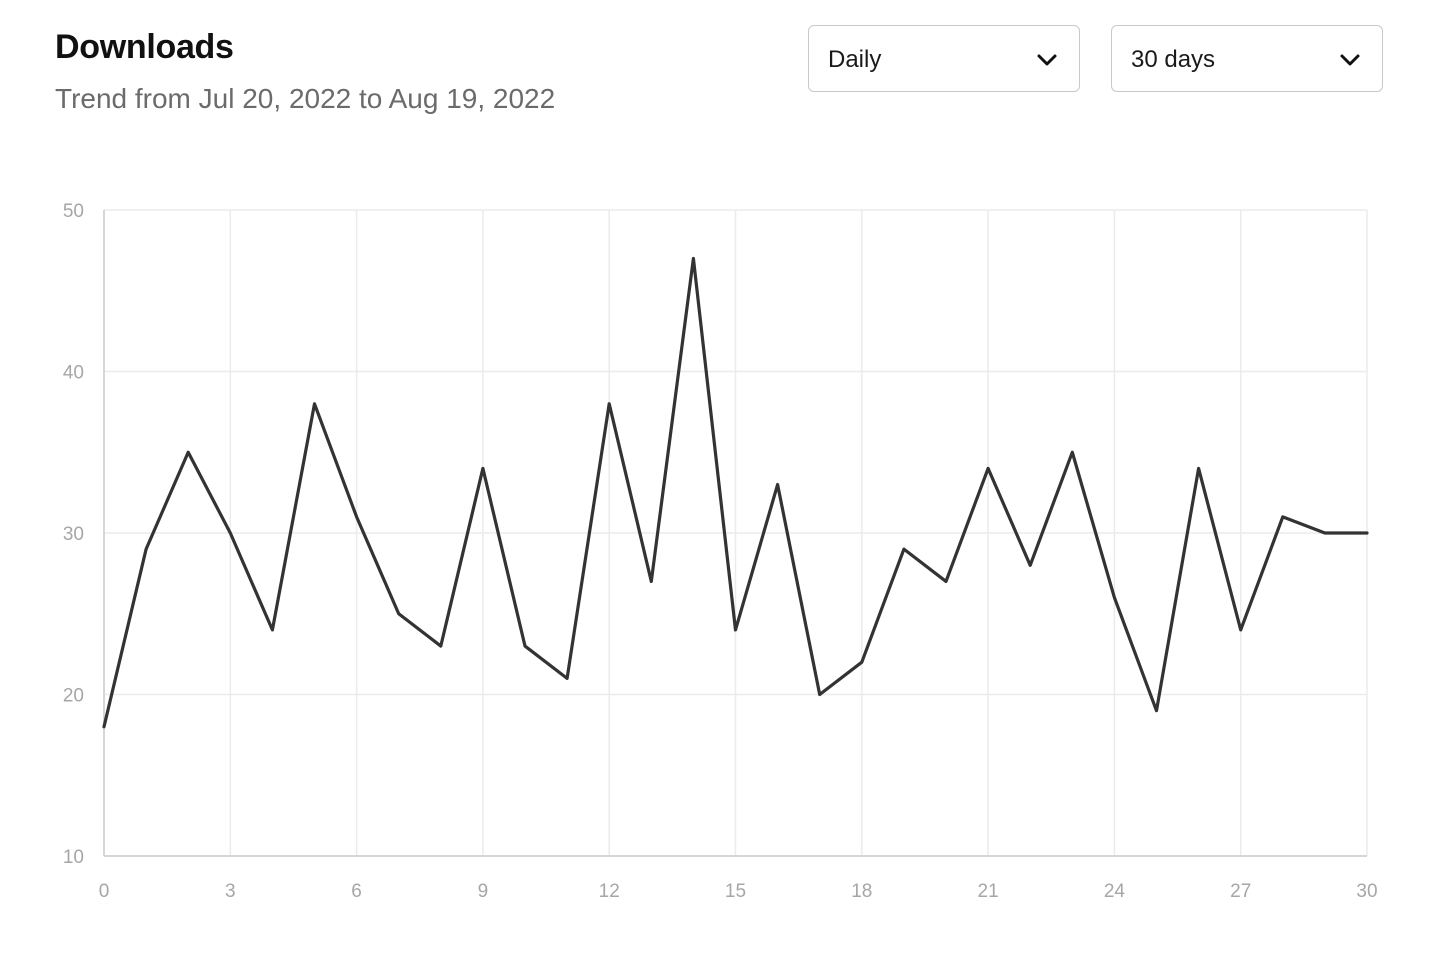 This screenshot has height=973, width=1456. Describe the element at coordinates (144, 47) in the screenshot. I see `page-title: Downloads` at that location.